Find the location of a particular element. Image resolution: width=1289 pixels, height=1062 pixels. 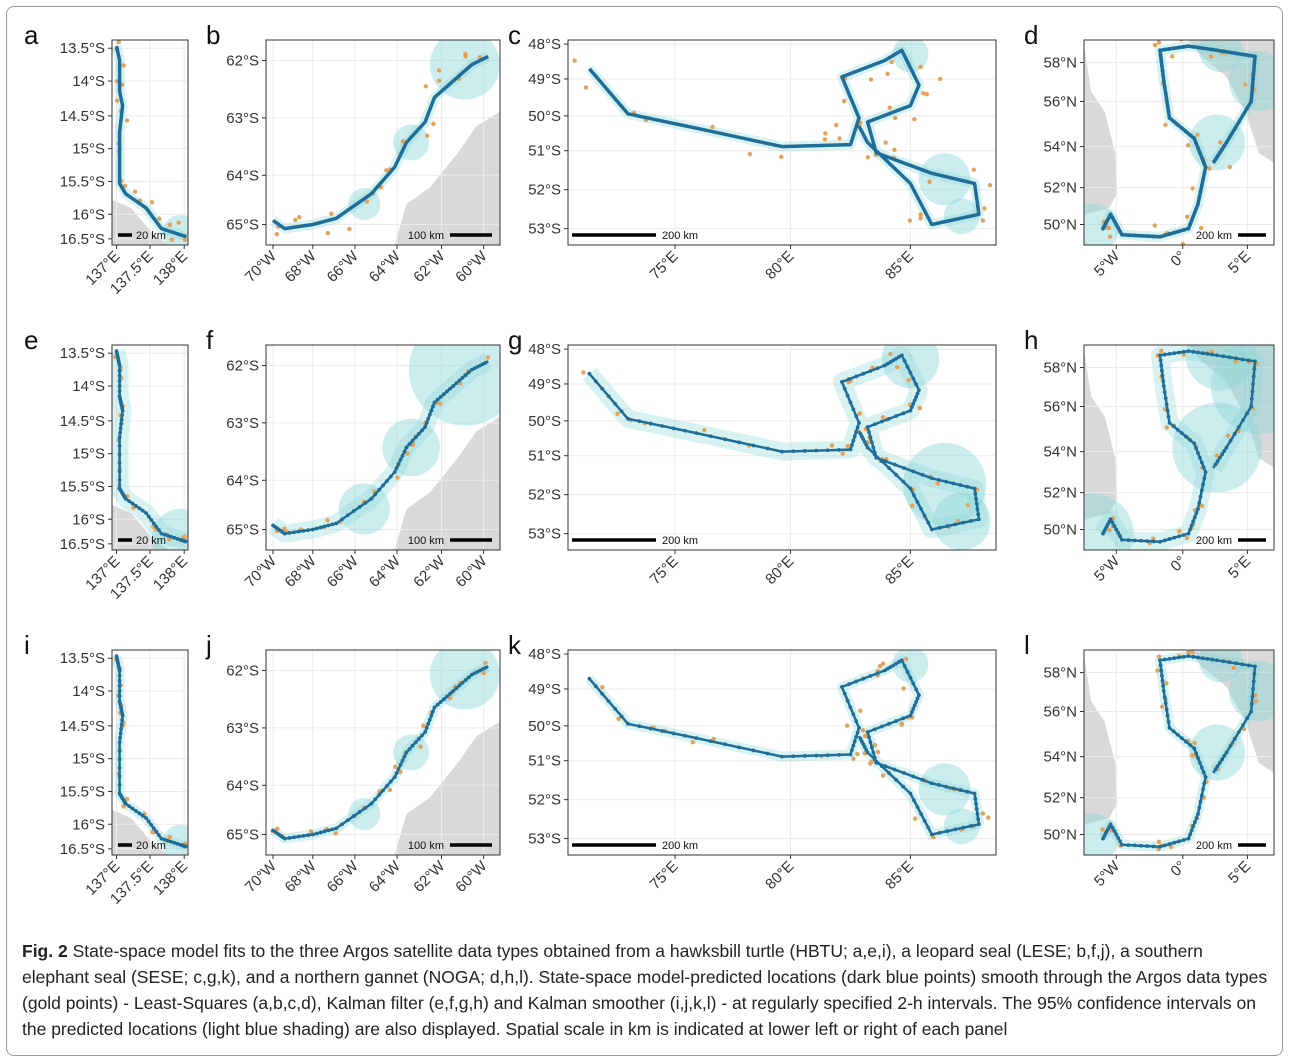

y-tick-label: 49°S is located at coordinates (544, 689).